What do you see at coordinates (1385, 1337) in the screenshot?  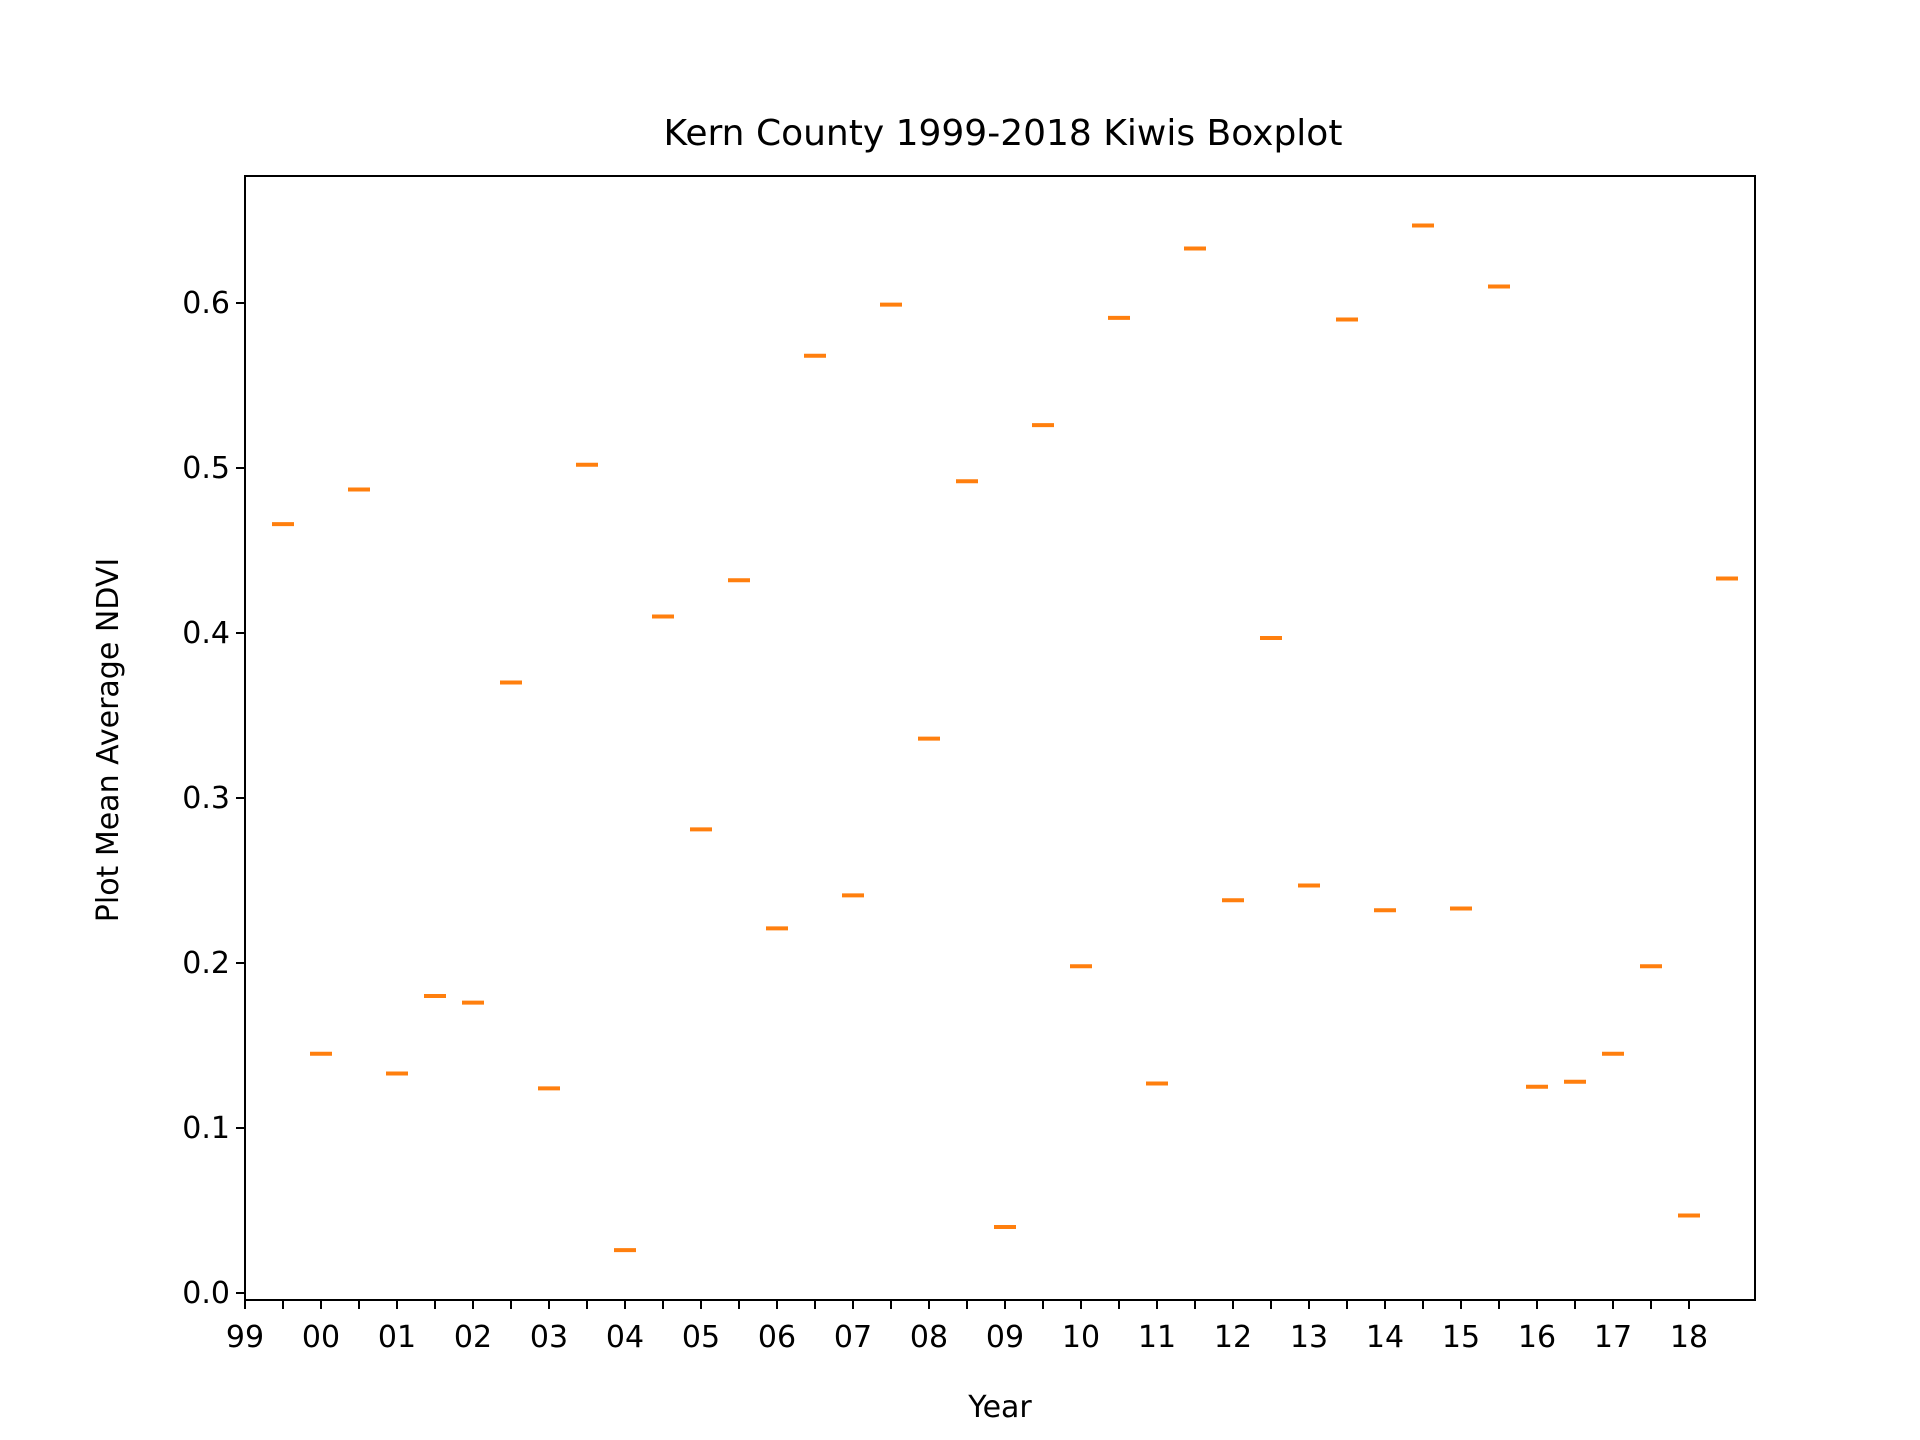 I see `x-tick-label: 14` at bounding box center [1385, 1337].